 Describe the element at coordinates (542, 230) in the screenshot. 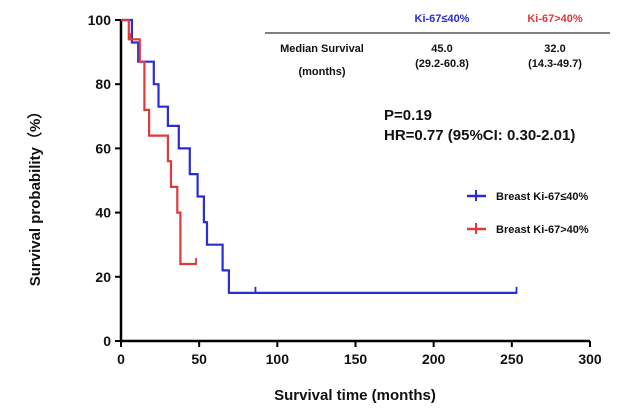

I see `legend-label-high: Breast Ki-67>40%` at that location.